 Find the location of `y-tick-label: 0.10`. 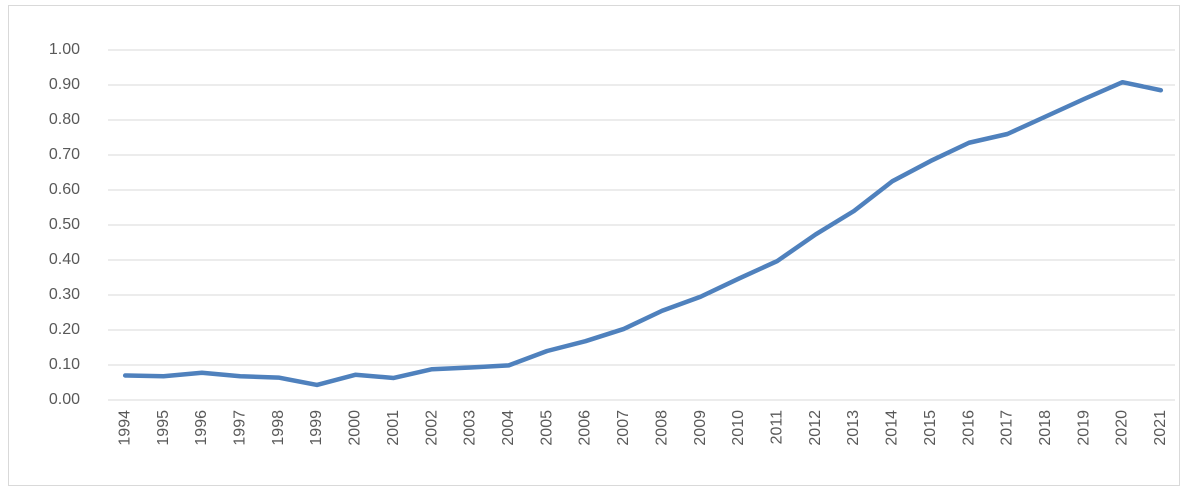

y-tick-label: 0.10 is located at coordinates (64, 364).